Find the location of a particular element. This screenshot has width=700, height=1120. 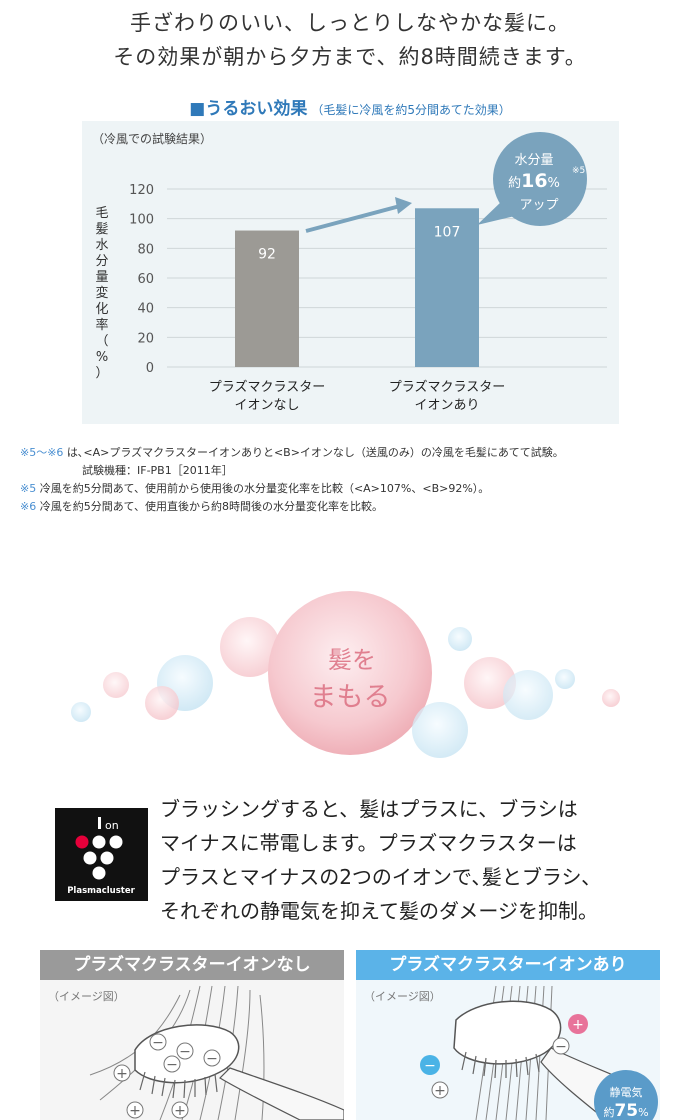

y-tick-label: 0 is located at coordinates (150, 368).